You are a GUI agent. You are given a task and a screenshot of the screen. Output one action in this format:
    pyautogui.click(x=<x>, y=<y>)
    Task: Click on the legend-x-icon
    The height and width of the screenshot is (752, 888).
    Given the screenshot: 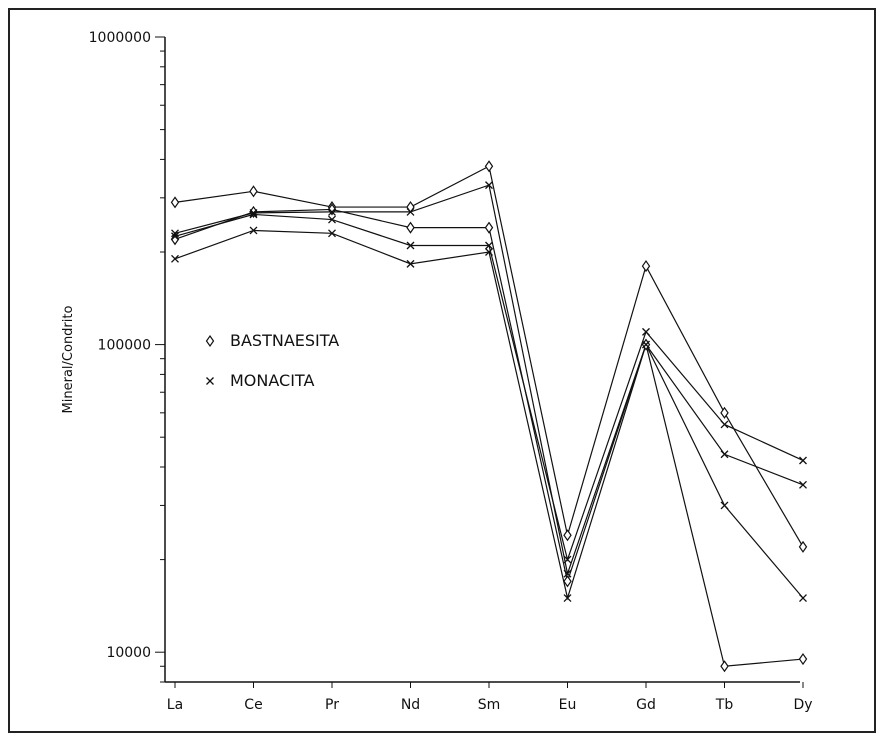 What is the action you would take?
    pyautogui.click(x=210, y=381)
    